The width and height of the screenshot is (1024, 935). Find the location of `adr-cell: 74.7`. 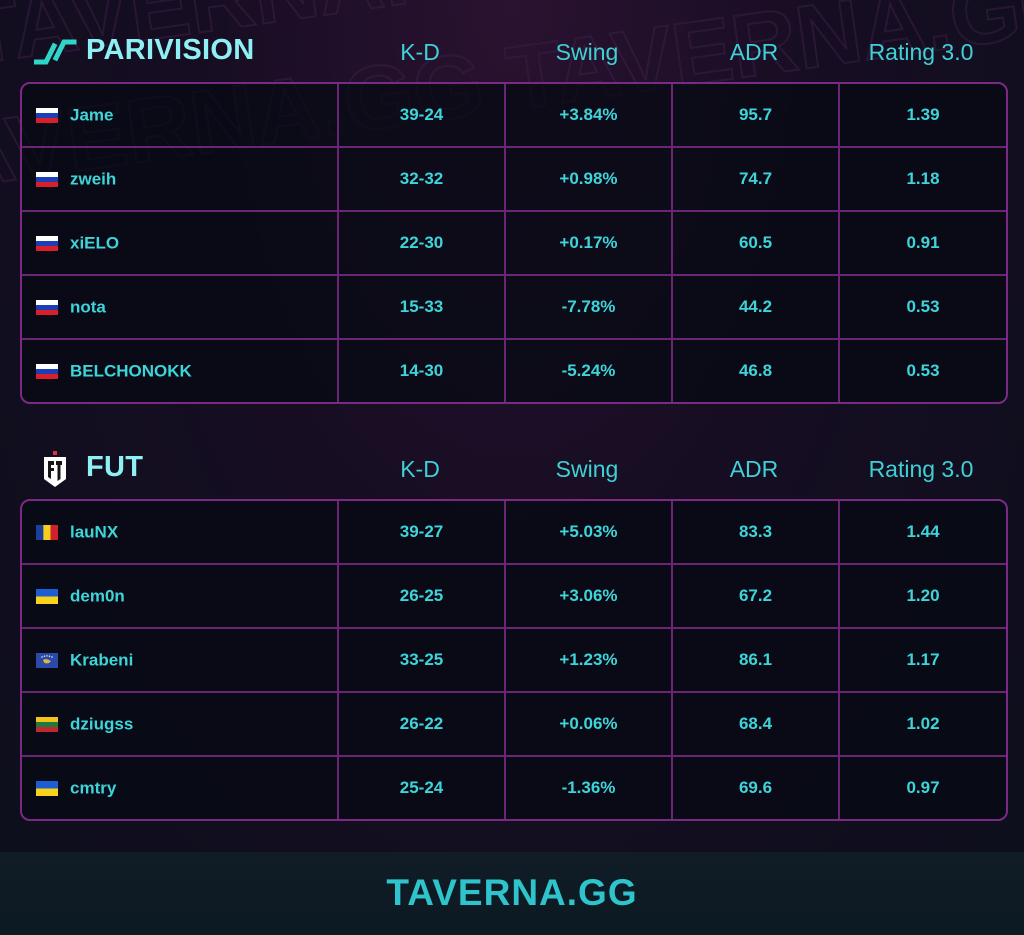

adr-cell: 74.7 is located at coordinates (756, 180).